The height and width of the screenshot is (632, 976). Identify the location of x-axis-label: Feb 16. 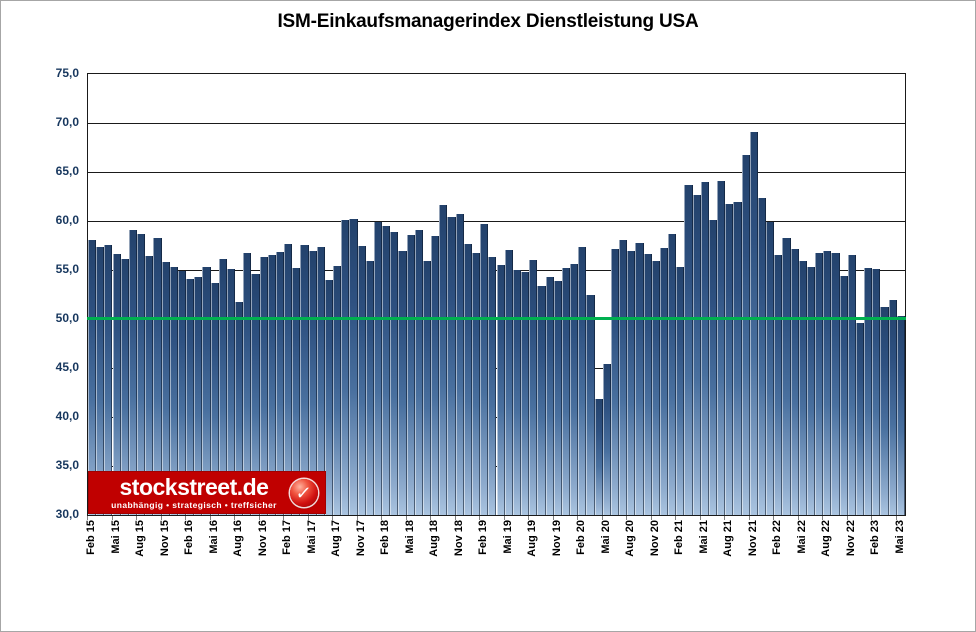
(189, 537).